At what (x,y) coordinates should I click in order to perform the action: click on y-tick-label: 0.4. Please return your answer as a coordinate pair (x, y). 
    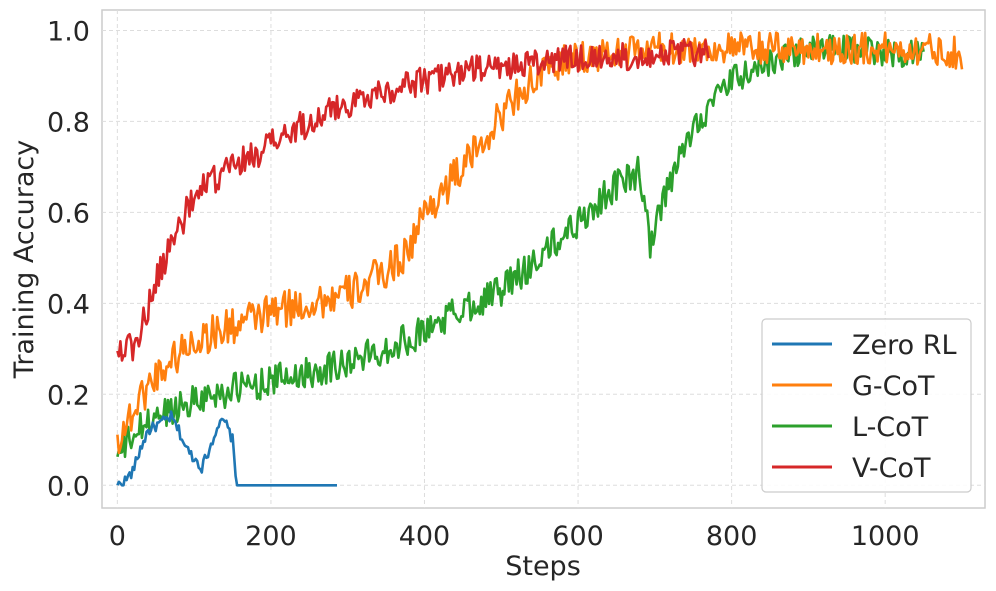
    Looking at the image, I should click on (68, 304).